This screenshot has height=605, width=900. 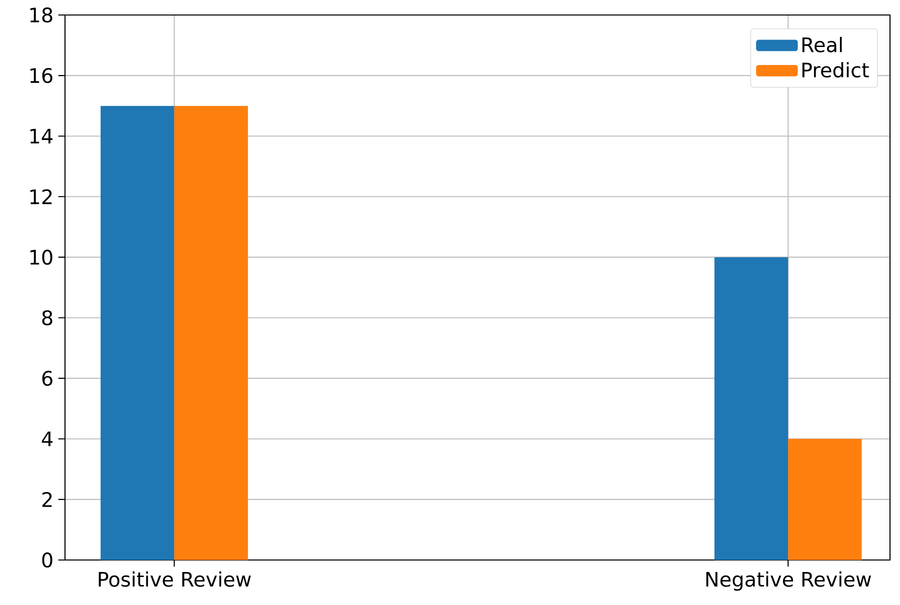 I want to click on y-tick-label: 8, so click(x=47, y=318).